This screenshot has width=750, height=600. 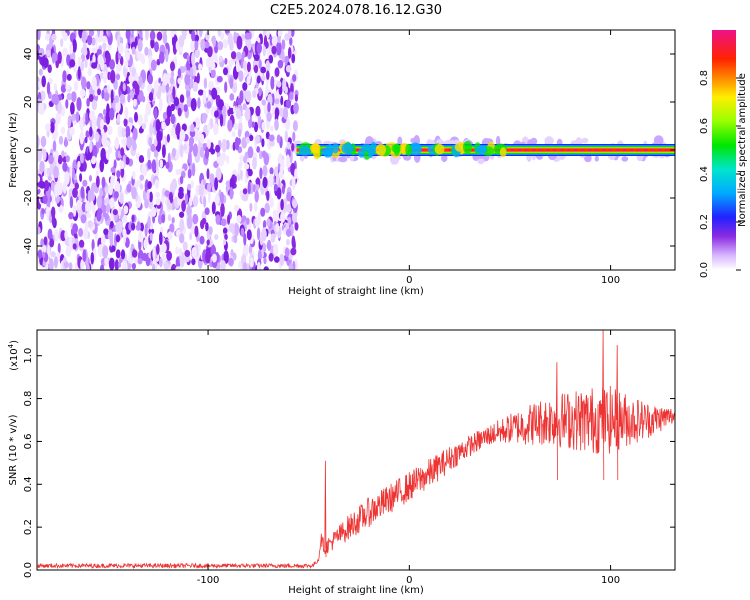 What do you see at coordinates (452, 143) in the screenshot?
I see `spectrogram-halo-cell` at bounding box center [452, 143].